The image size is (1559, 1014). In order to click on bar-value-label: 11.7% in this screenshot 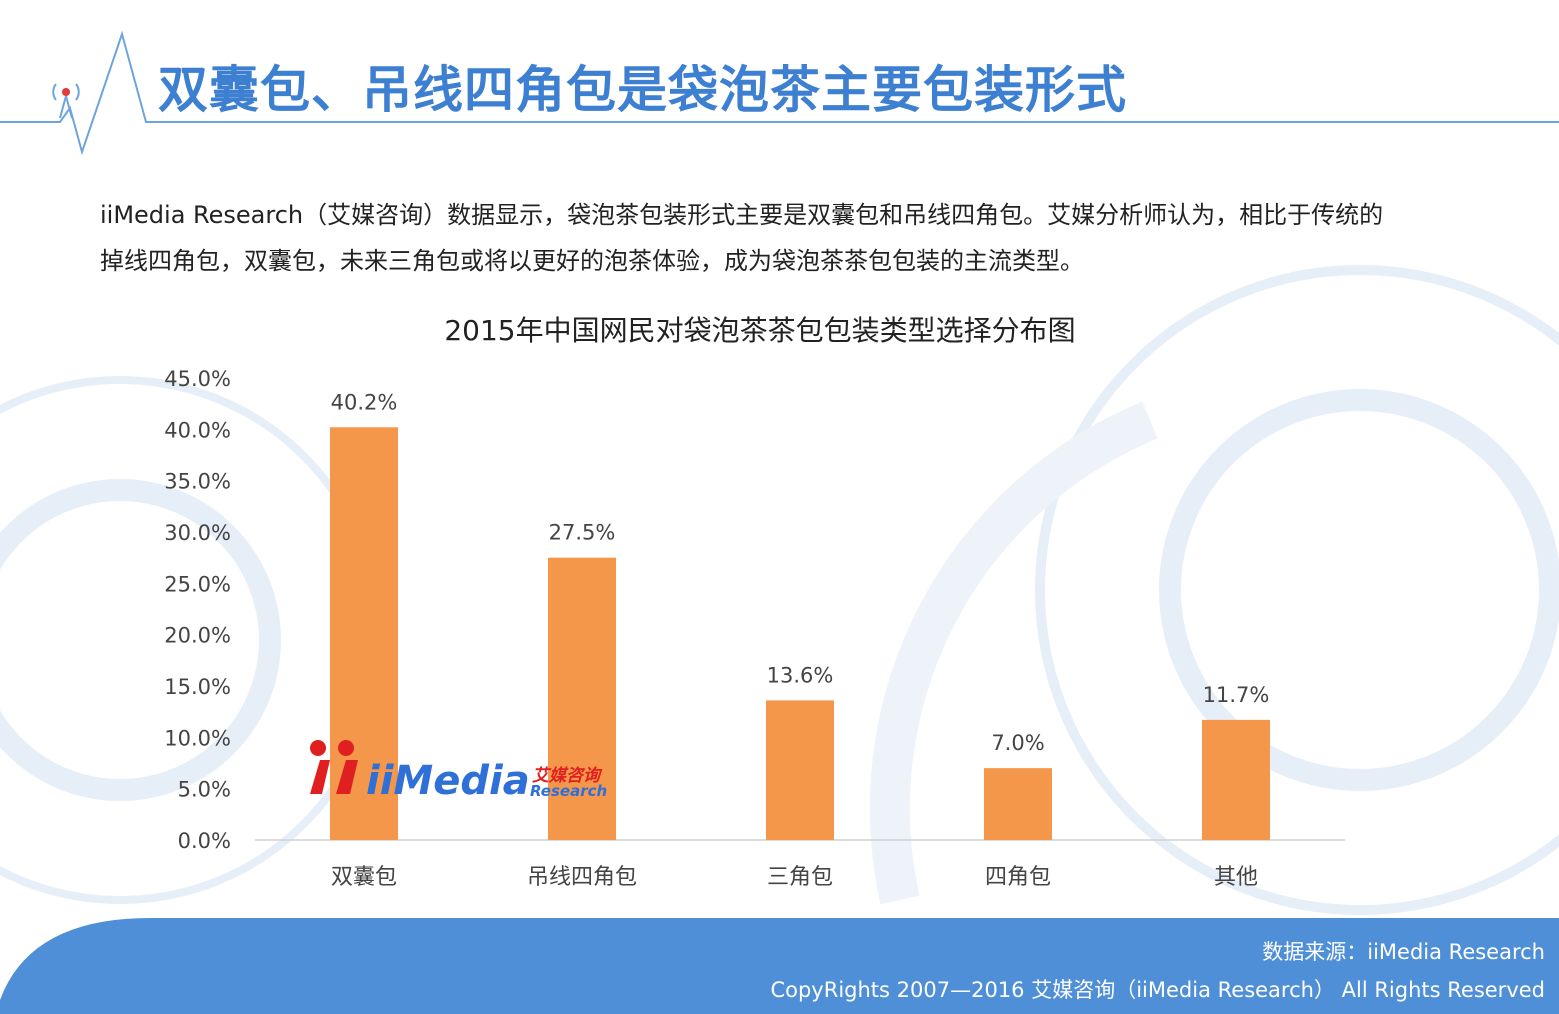, I will do `click(1236, 695)`.